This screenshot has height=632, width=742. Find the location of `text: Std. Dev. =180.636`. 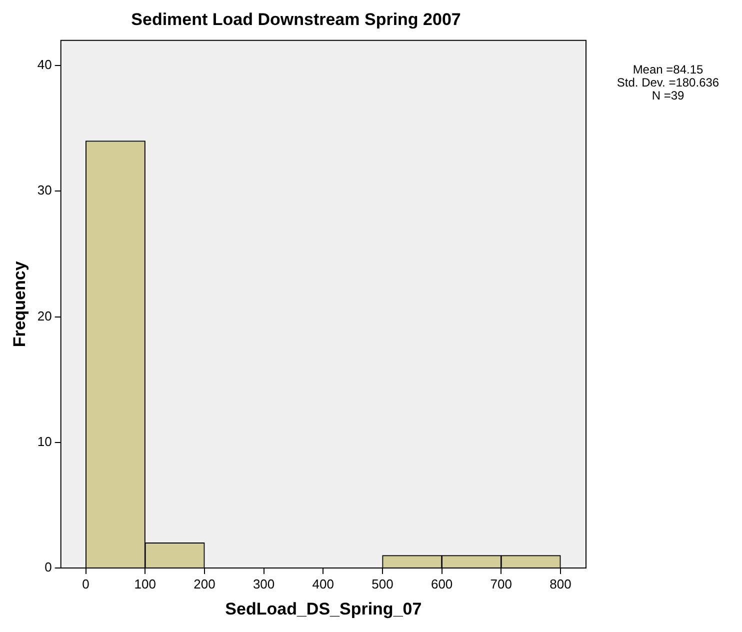

text: Std. Dev. =180.636 is located at coordinates (668, 82).